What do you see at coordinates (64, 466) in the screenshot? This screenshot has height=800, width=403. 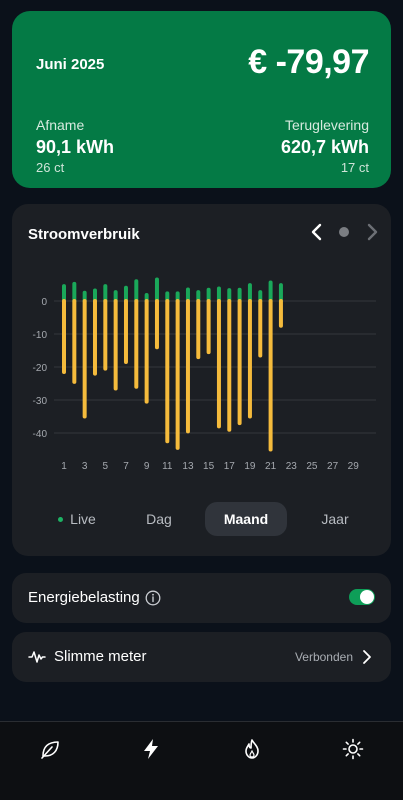 I see `x-tick-label: 1` at bounding box center [64, 466].